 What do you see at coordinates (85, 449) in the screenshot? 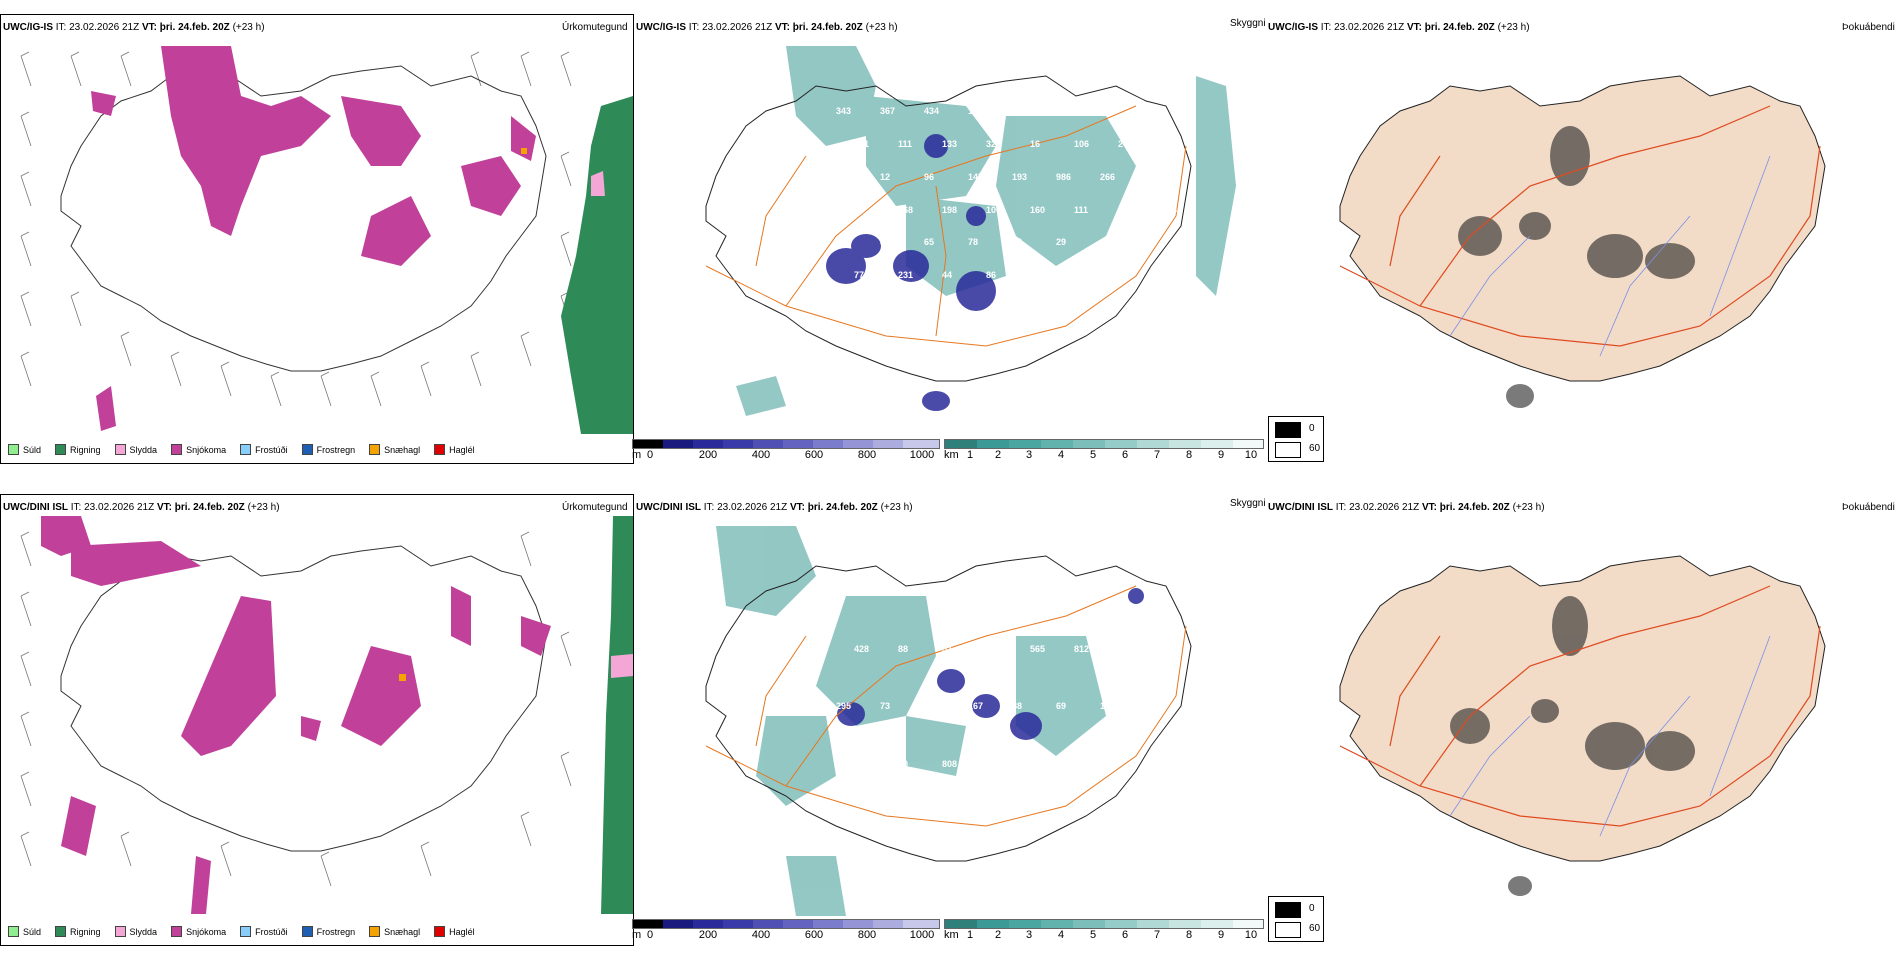
I see `legend-label: Rigning` at bounding box center [85, 449].